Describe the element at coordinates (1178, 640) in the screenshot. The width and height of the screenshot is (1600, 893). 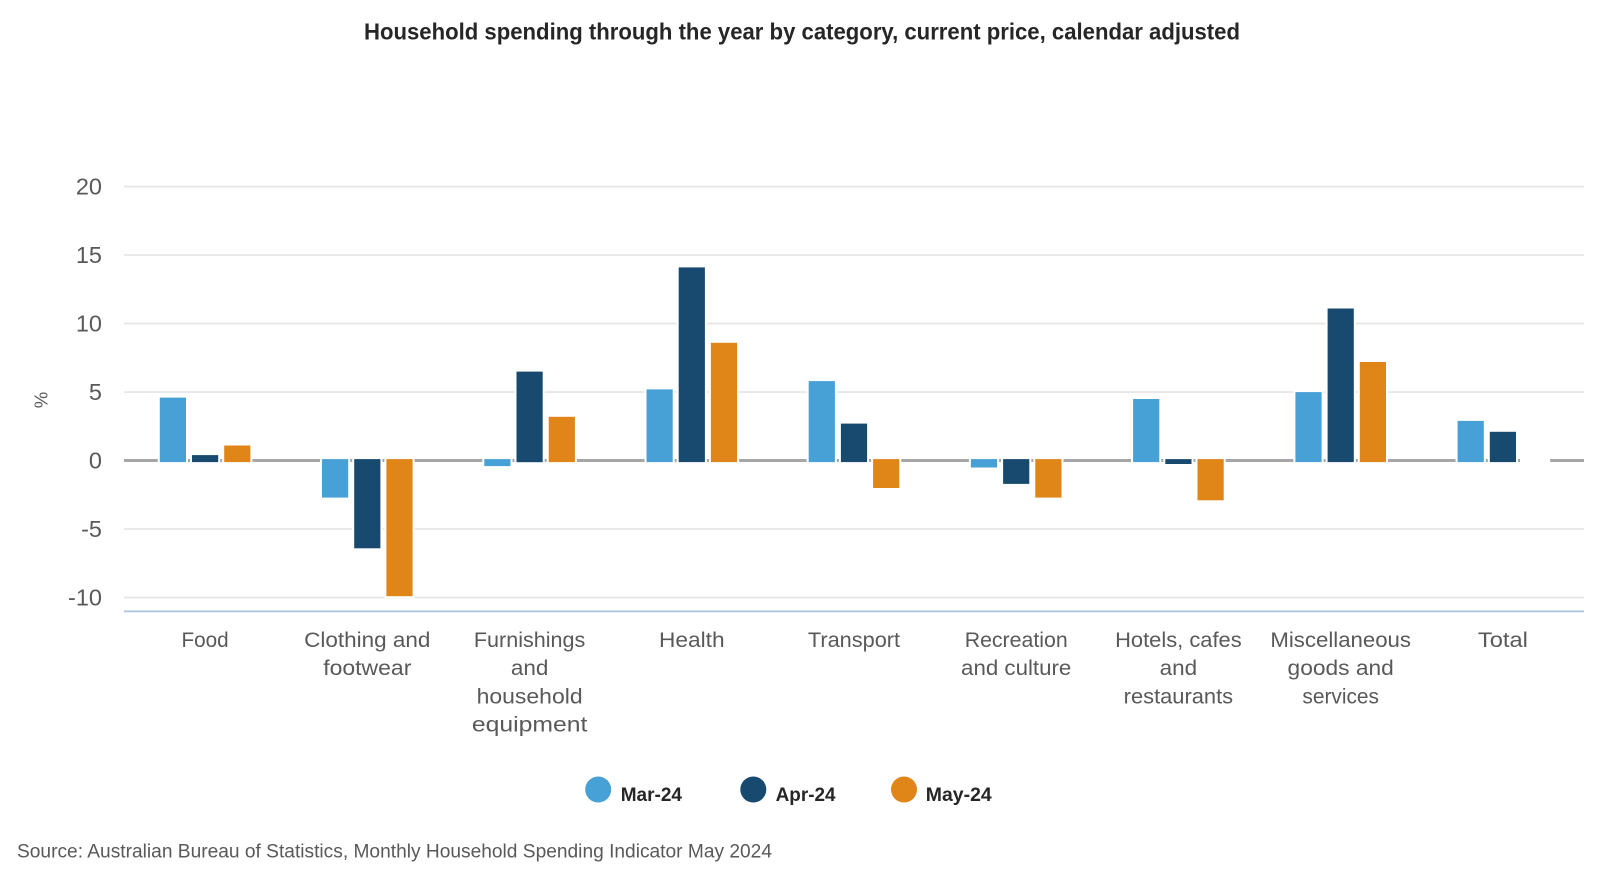
I see `svg-text: Hotels, cafes` at that location.